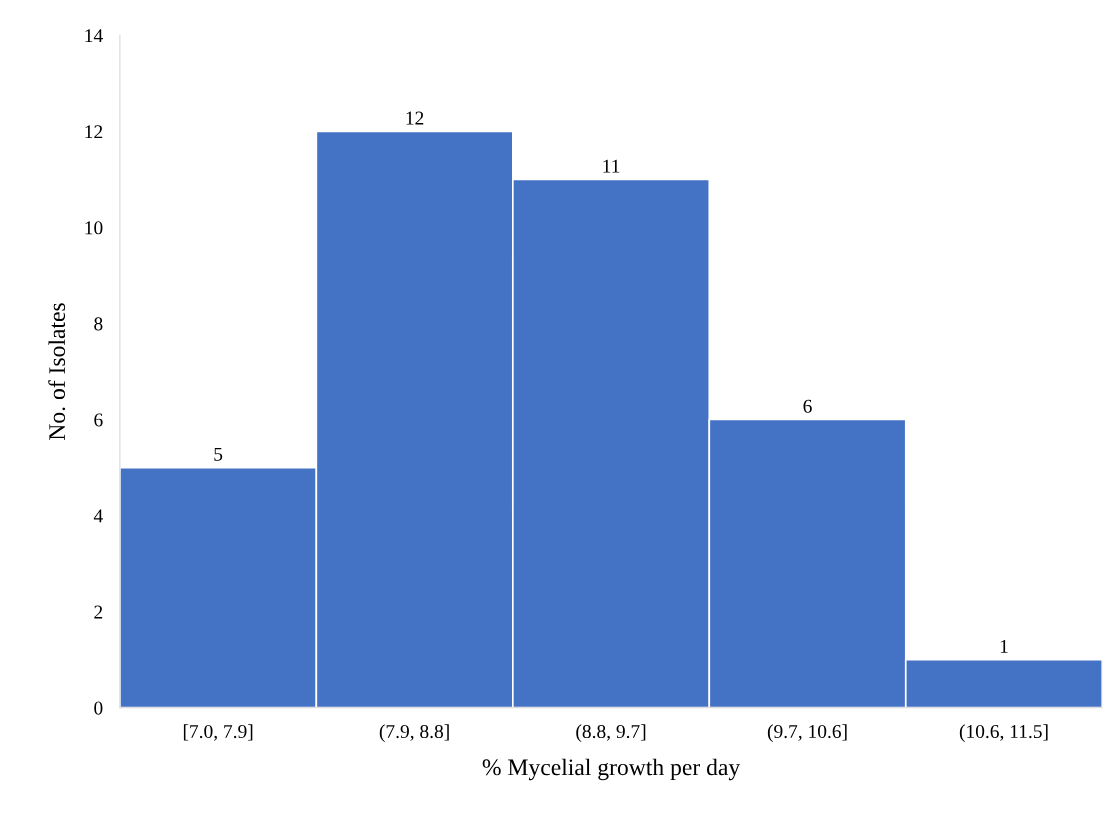 Image resolution: width=1110 pixels, height=821 pixels. What do you see at coordinates (807, 733) in the screenshot?
I see `x-tick-label: (9.7, 10.6]` at bounding box center [807, 733].